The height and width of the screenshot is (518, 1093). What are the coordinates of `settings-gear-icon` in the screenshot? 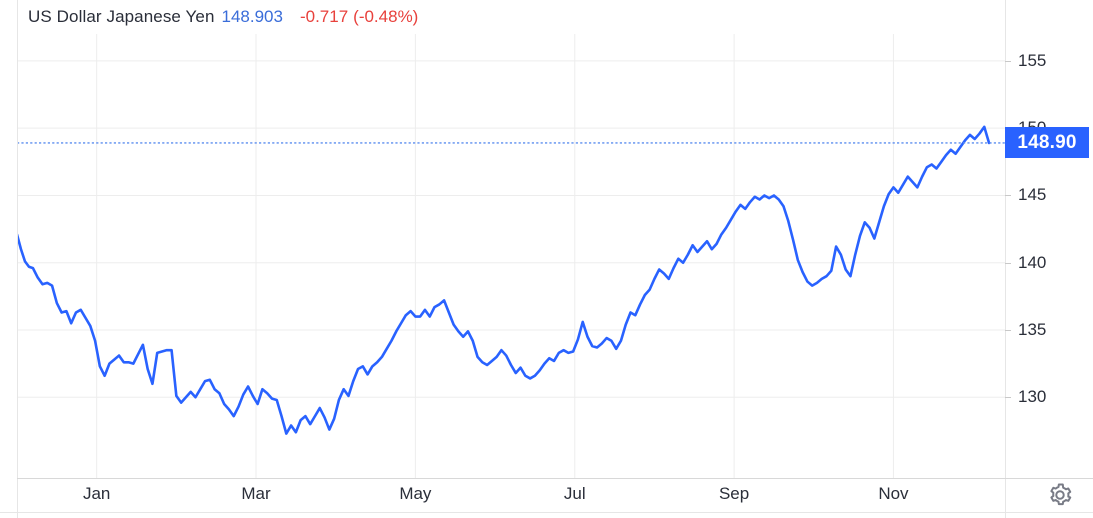 It's located at (1060, 495).